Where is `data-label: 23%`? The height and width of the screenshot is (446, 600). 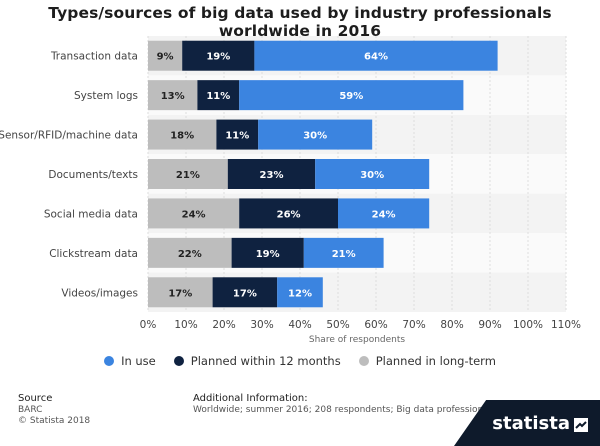 data-label: 23% is located at coordinates (272, 175).